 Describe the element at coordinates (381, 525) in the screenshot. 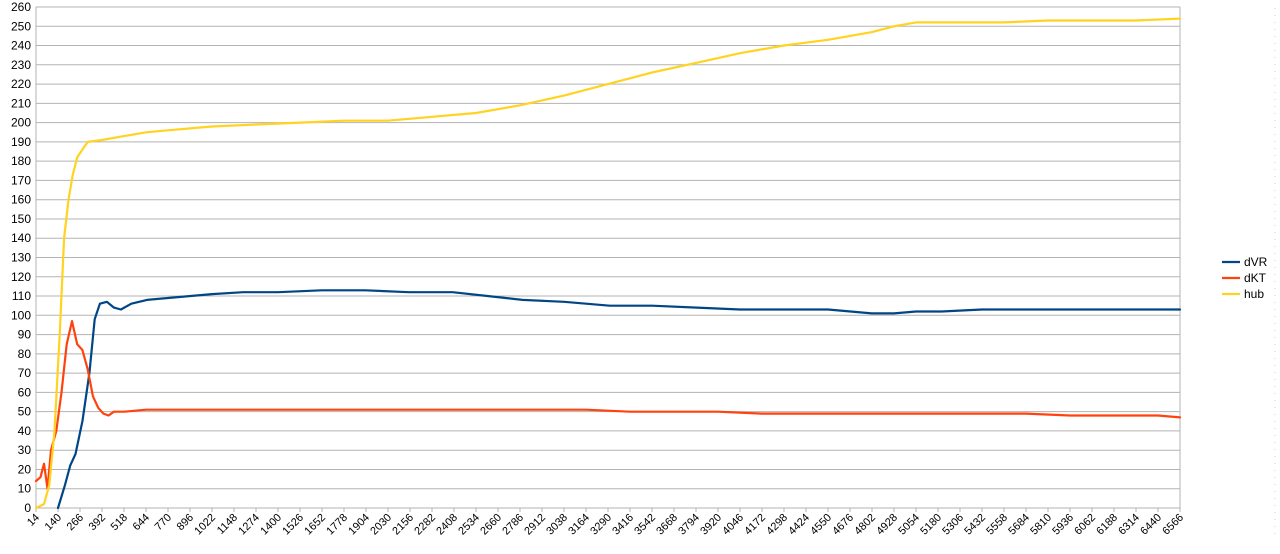

I see `x-tick-label: 2030` at that location.